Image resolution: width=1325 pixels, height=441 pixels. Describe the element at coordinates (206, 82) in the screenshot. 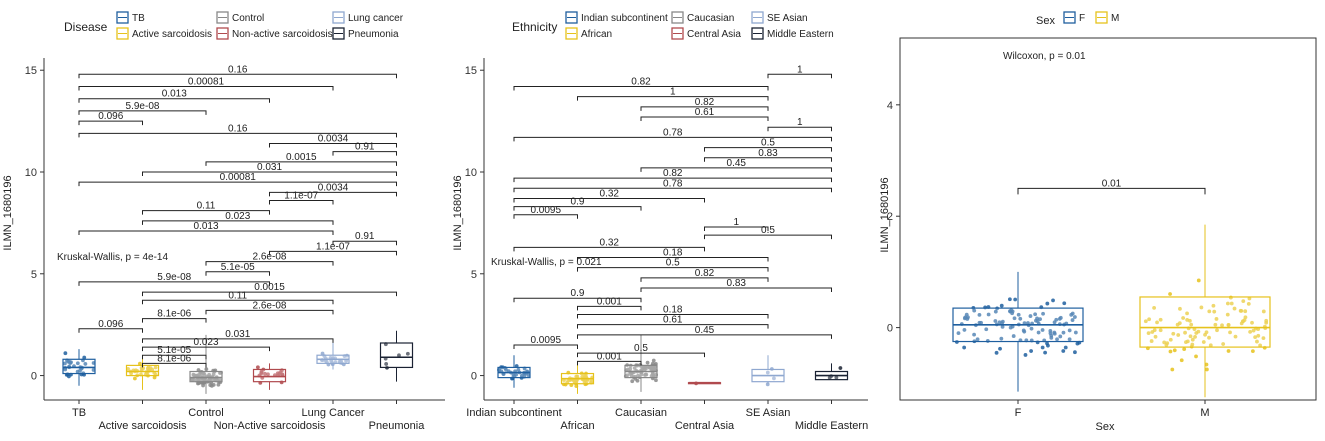

I see `panel1-comparison-pvalue: 0.00081` at that location.